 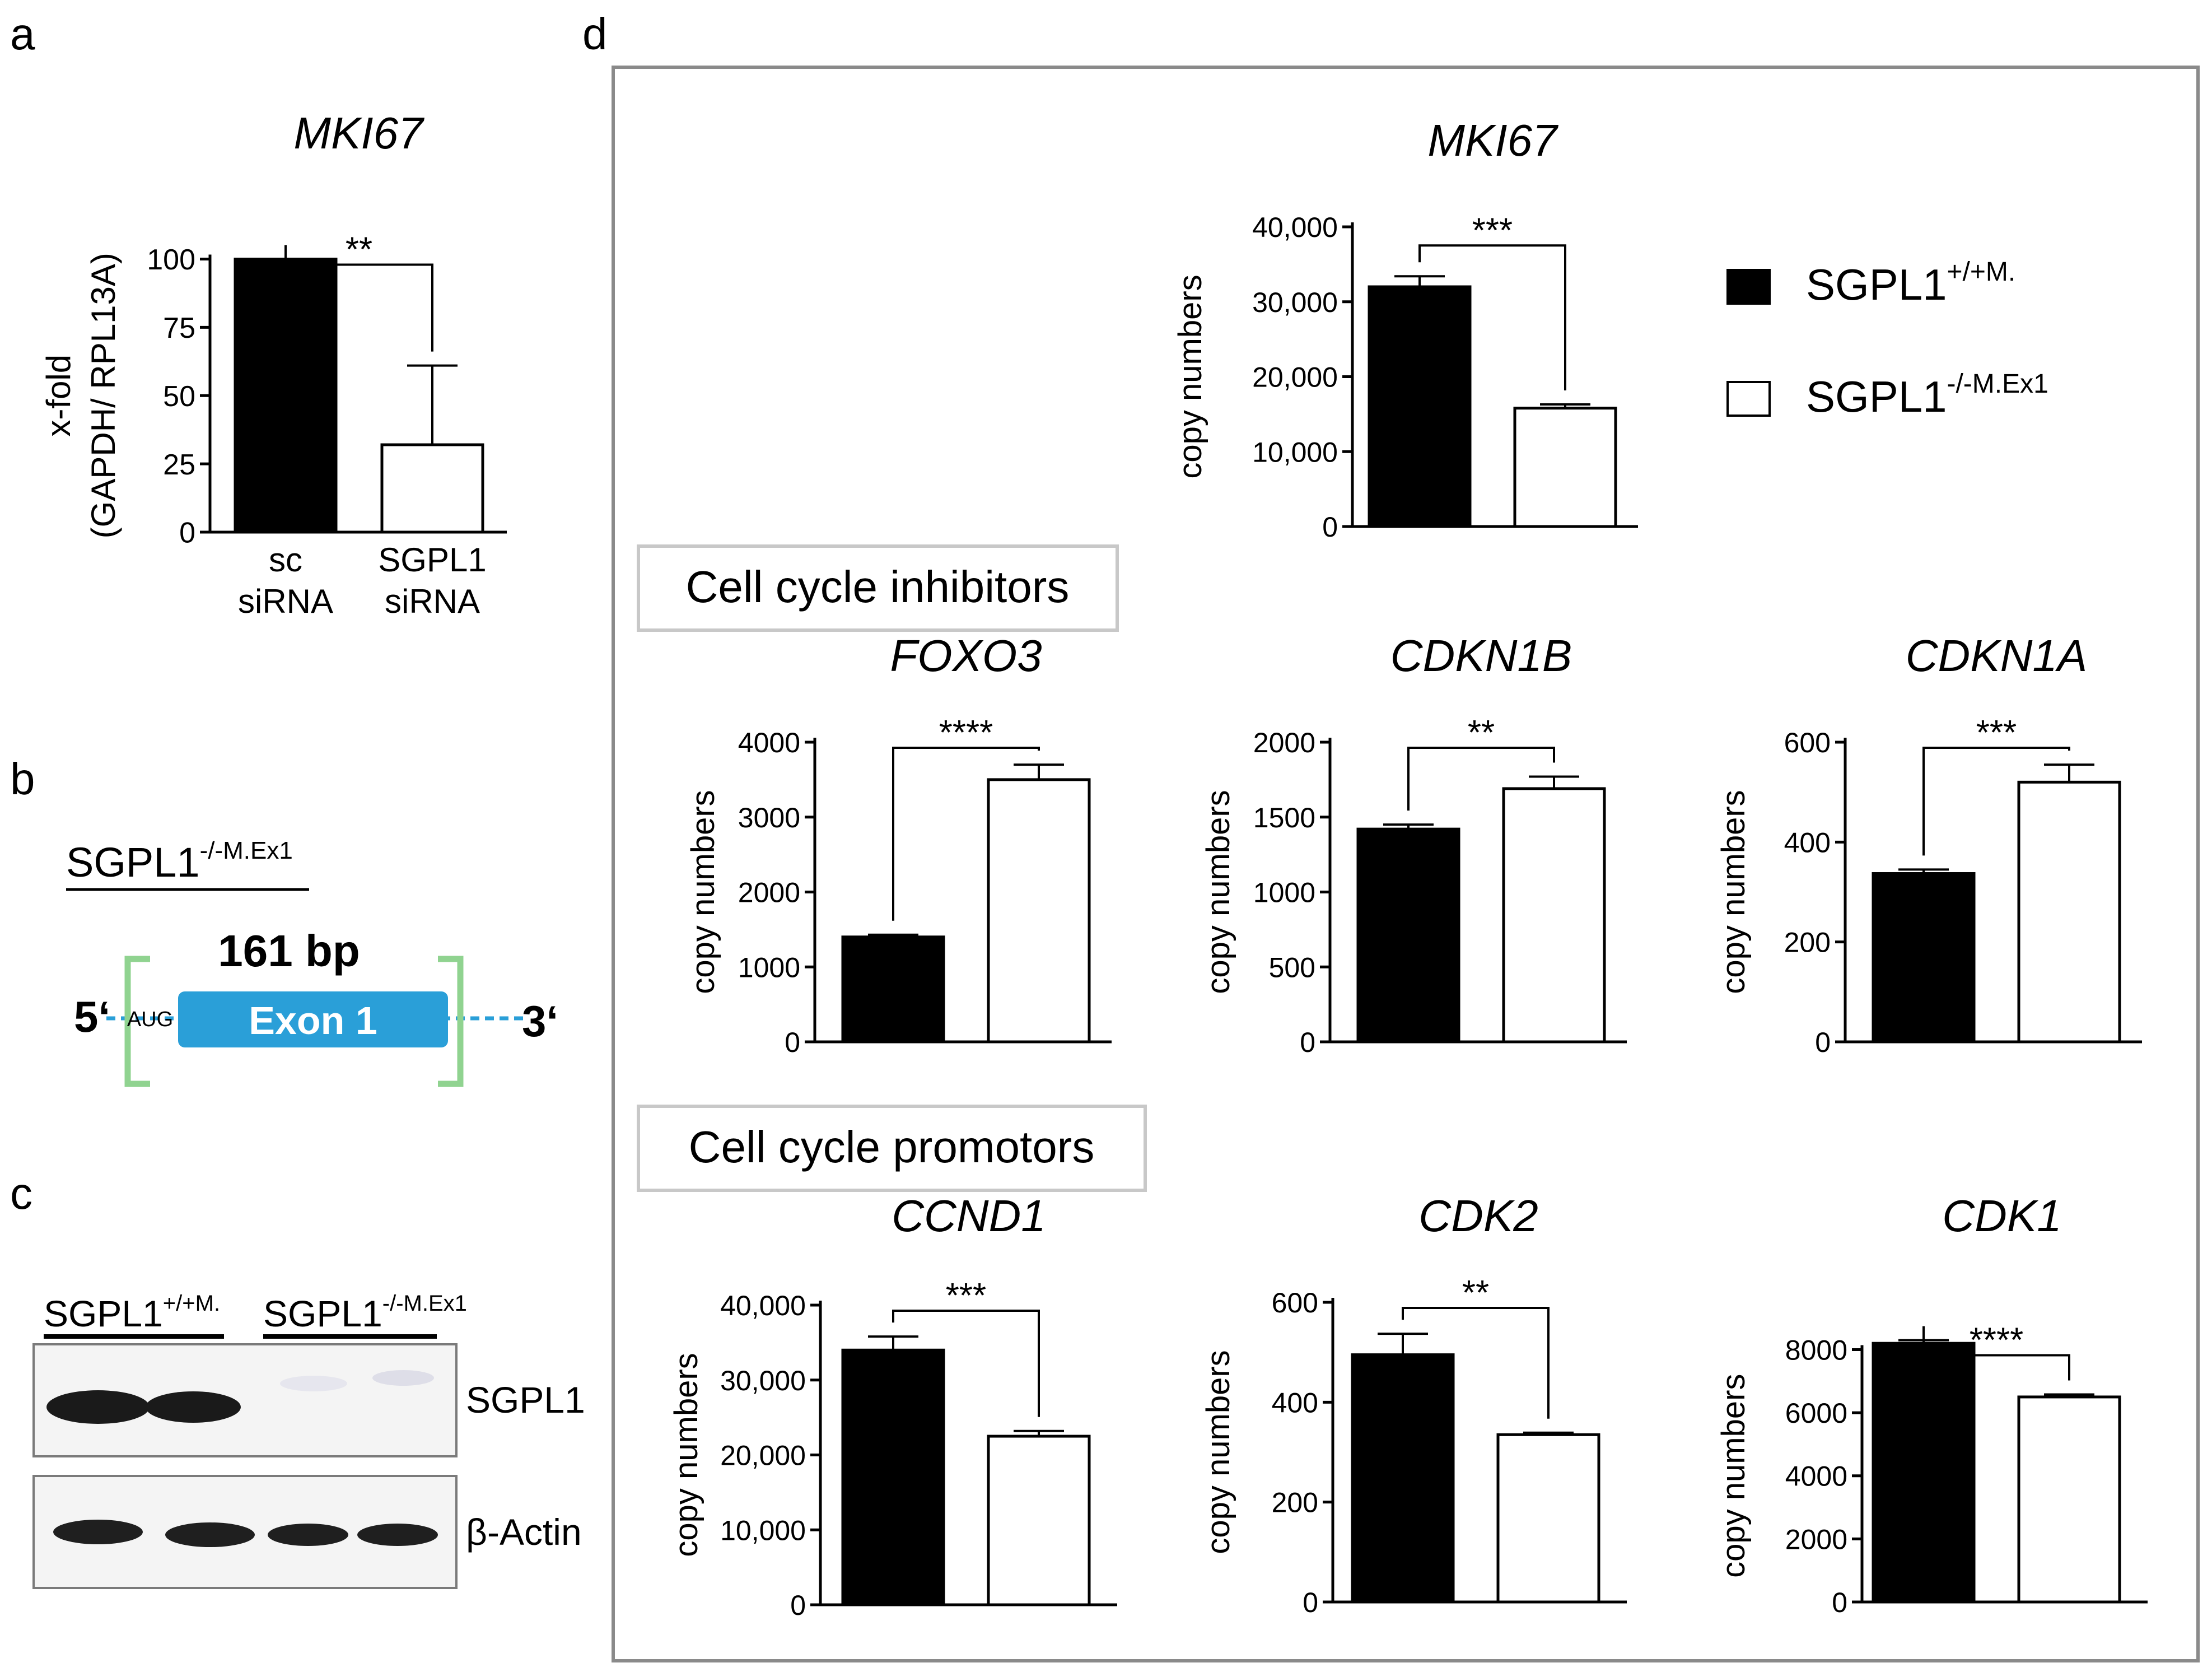 I want to click on y-tick-label: 40,000, so click(x=763, y=1305).